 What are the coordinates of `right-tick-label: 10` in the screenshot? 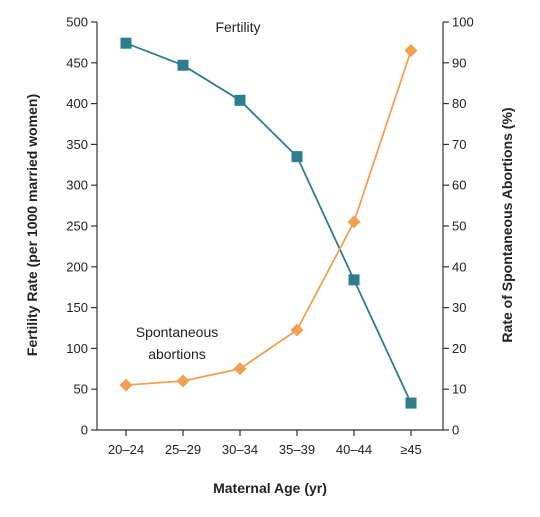 It's located at (459, 389).